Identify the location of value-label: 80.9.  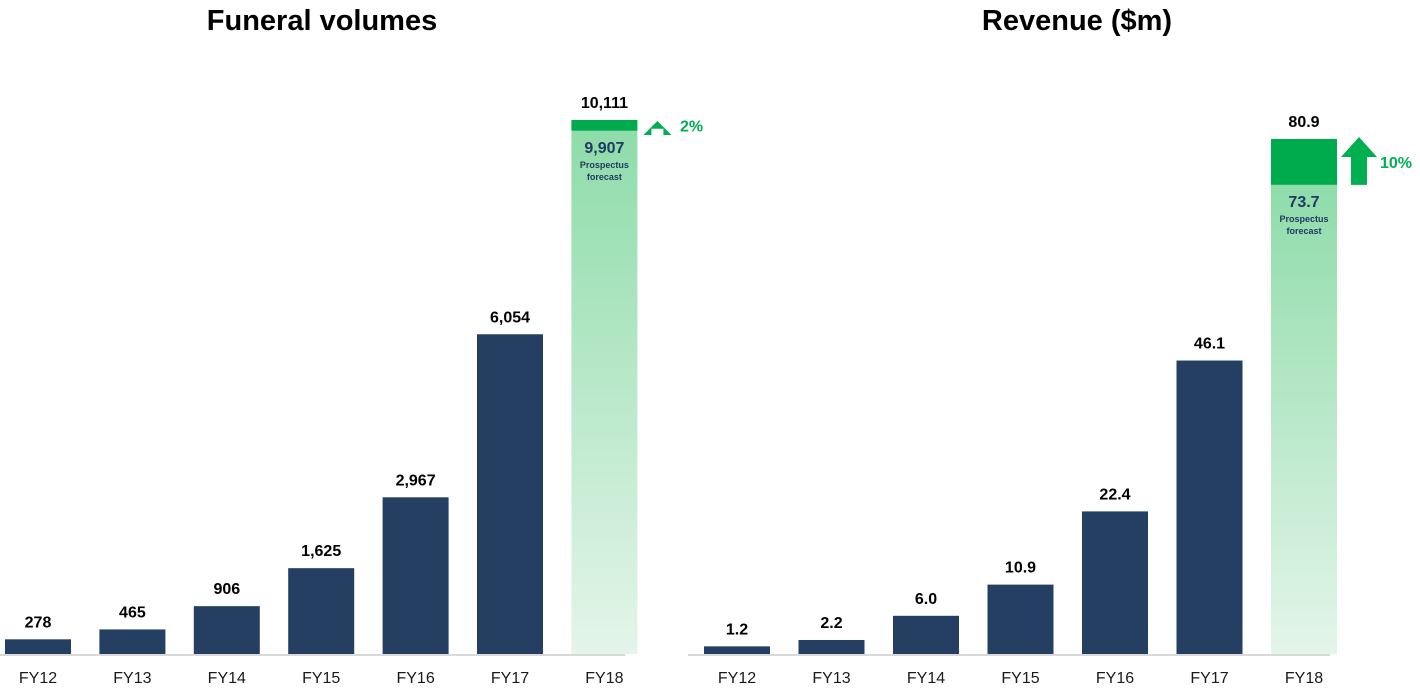
(1303, 122).